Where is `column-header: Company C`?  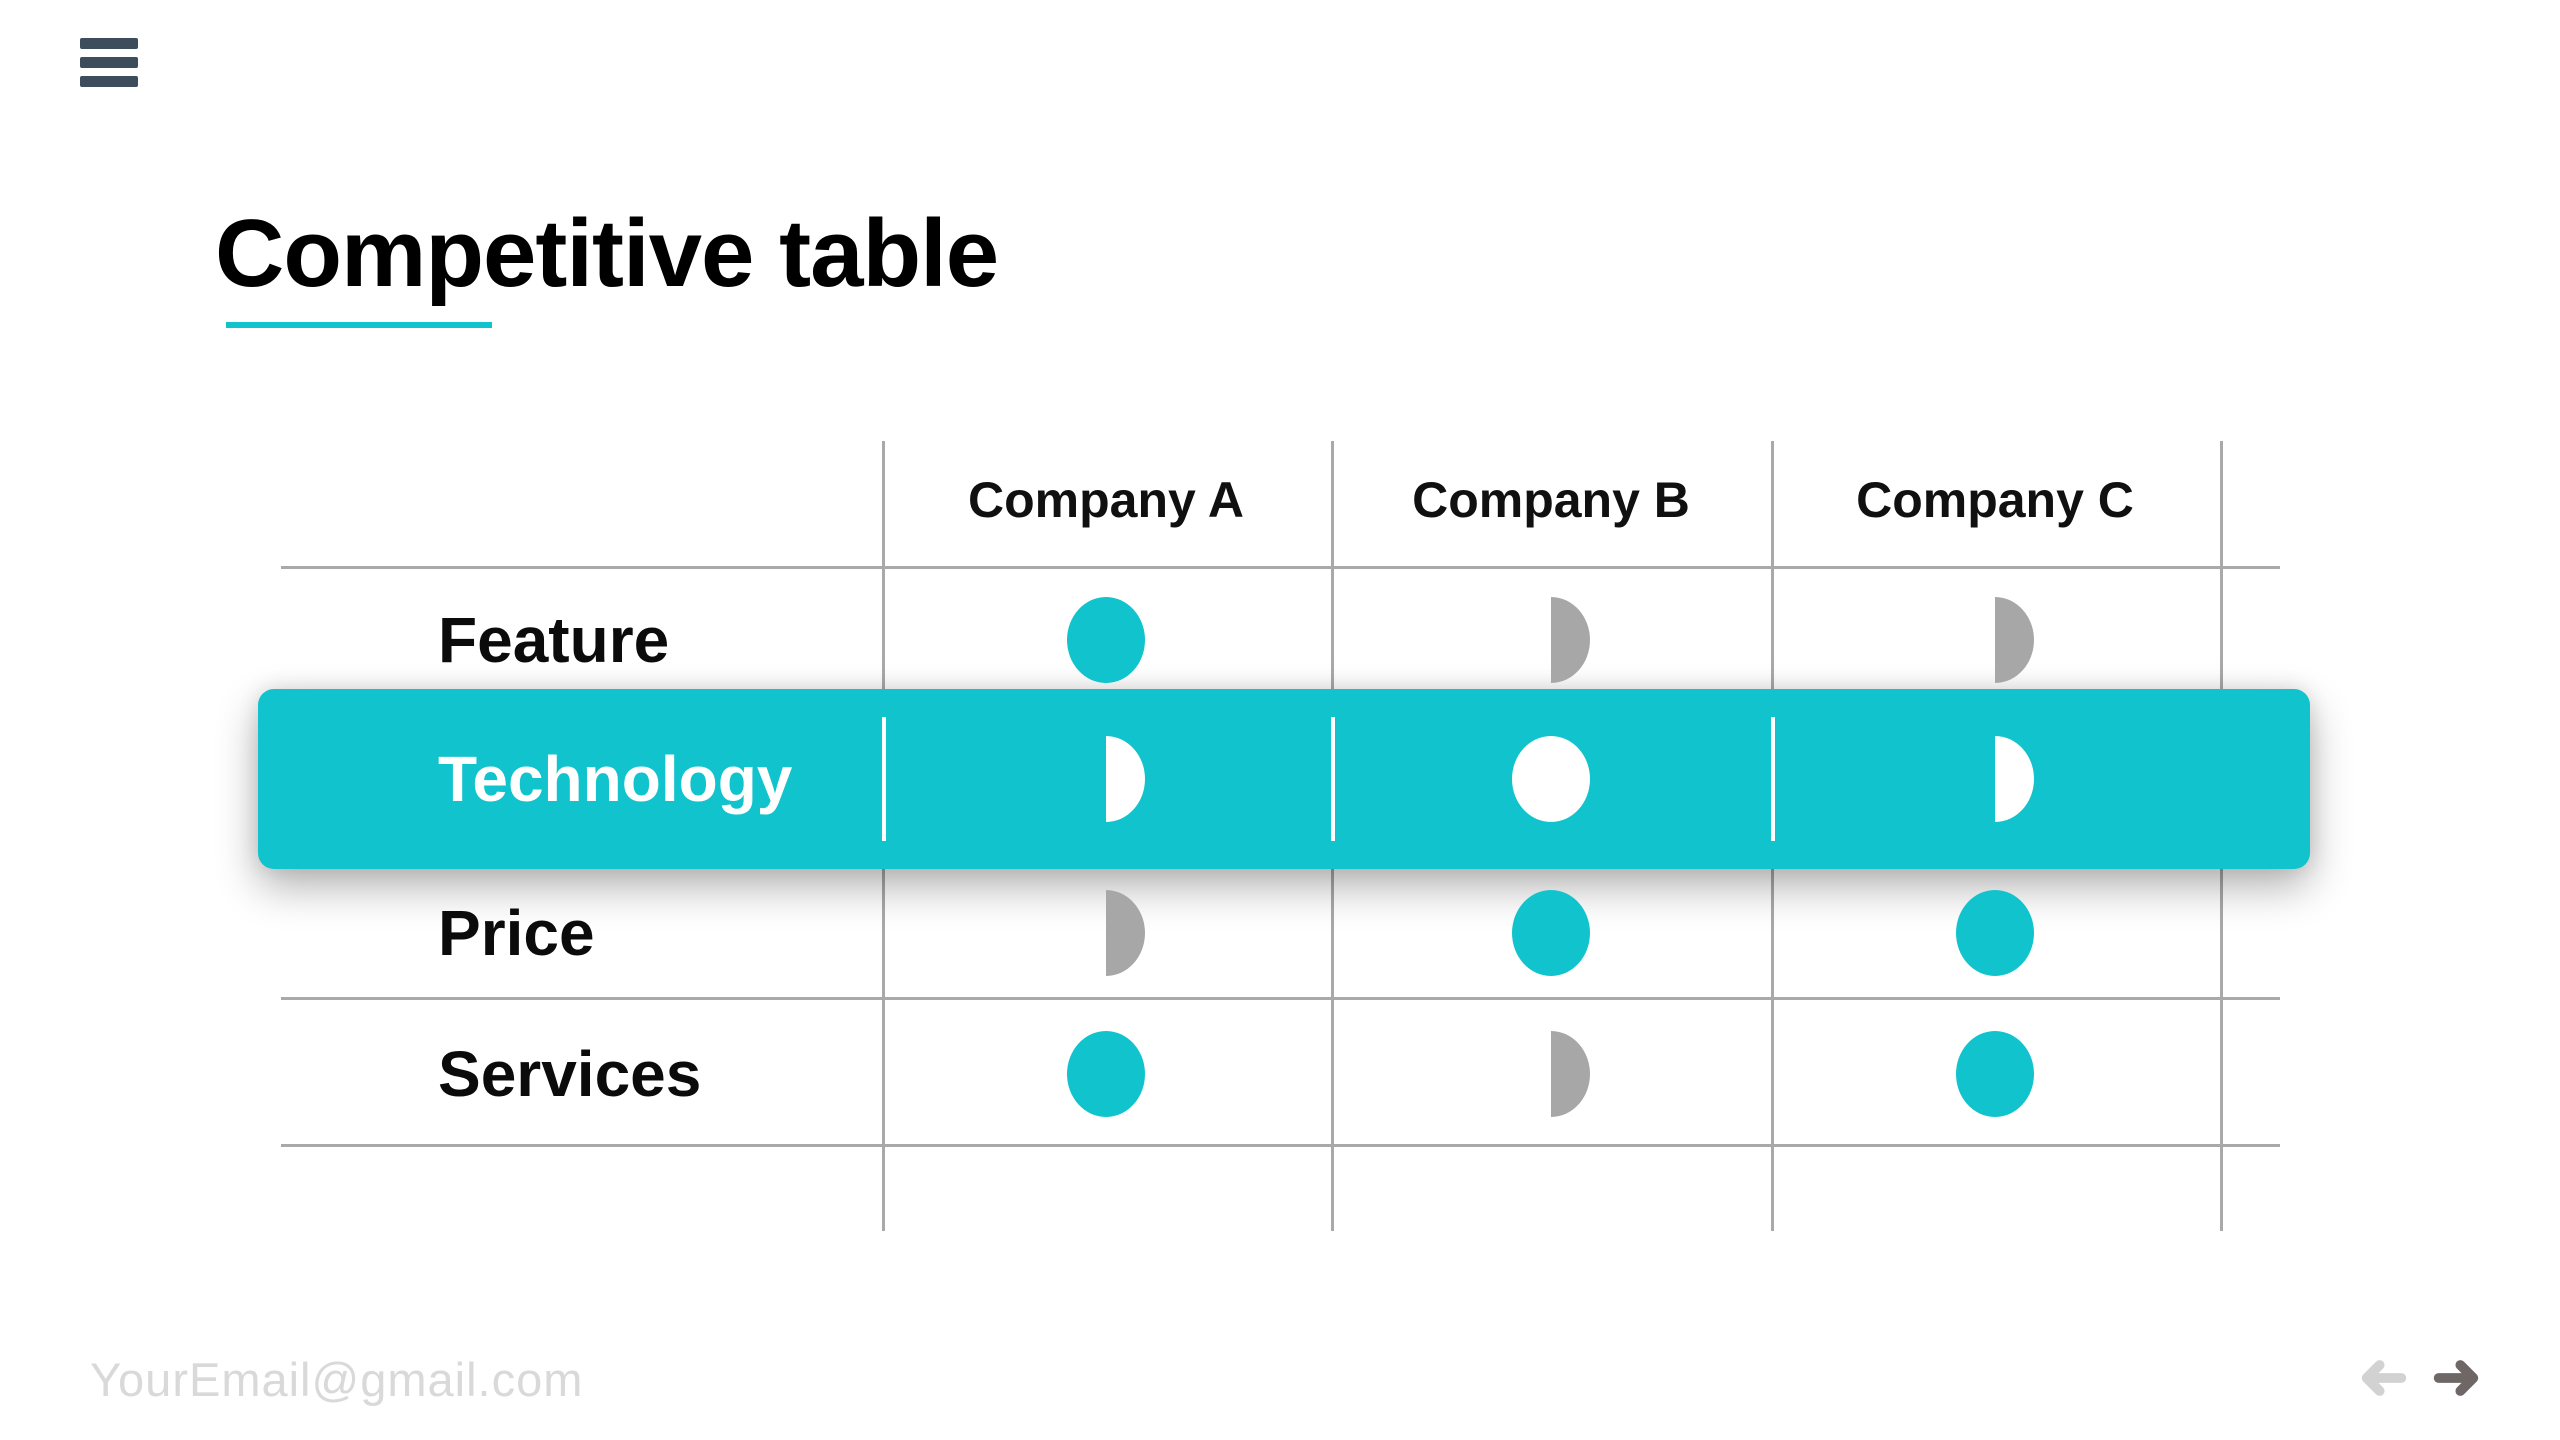
column-header: Company C is located at coordinates (1995, 500).